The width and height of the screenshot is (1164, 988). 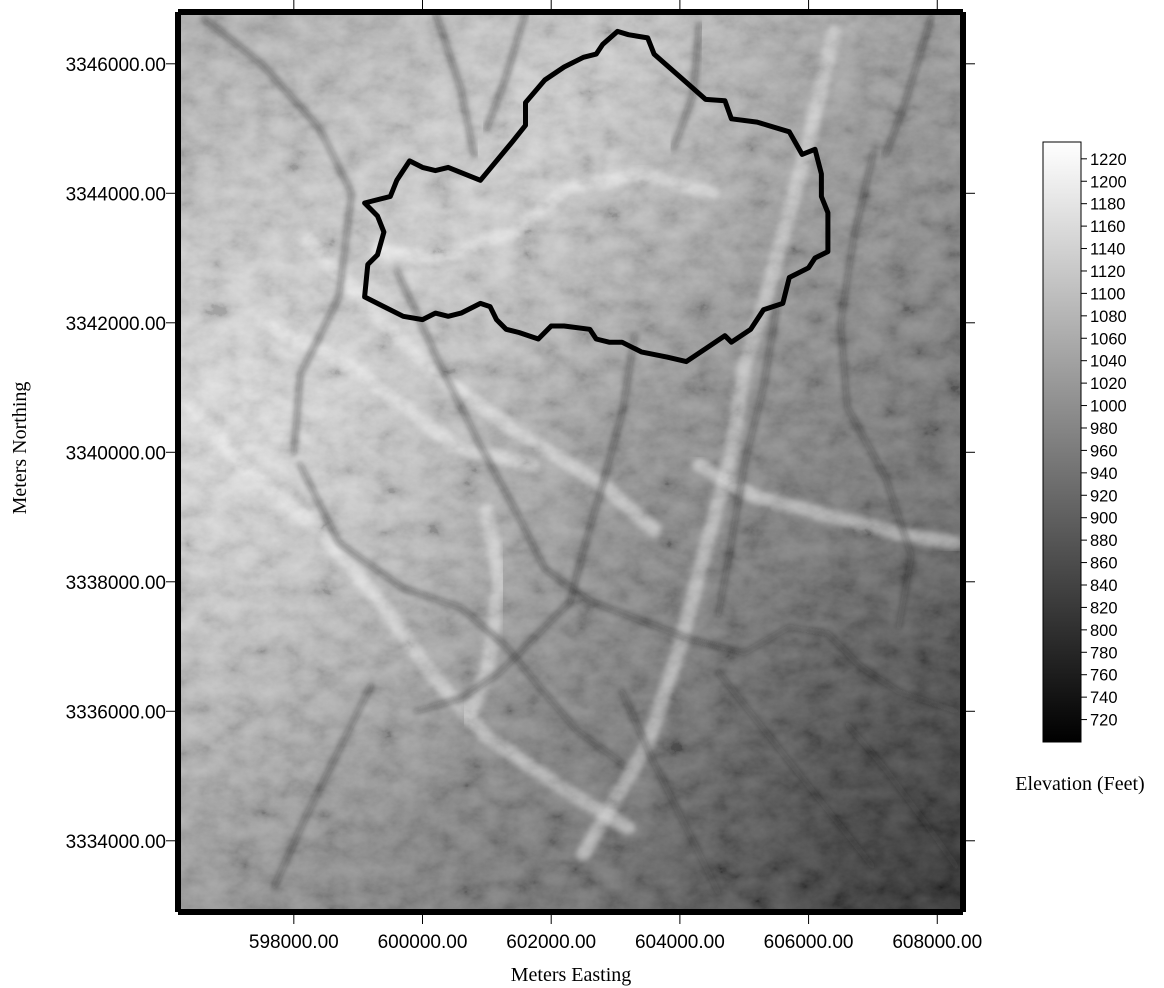 I want to click on y-tick-label: 3346000.00, so click(x=116, y=65).